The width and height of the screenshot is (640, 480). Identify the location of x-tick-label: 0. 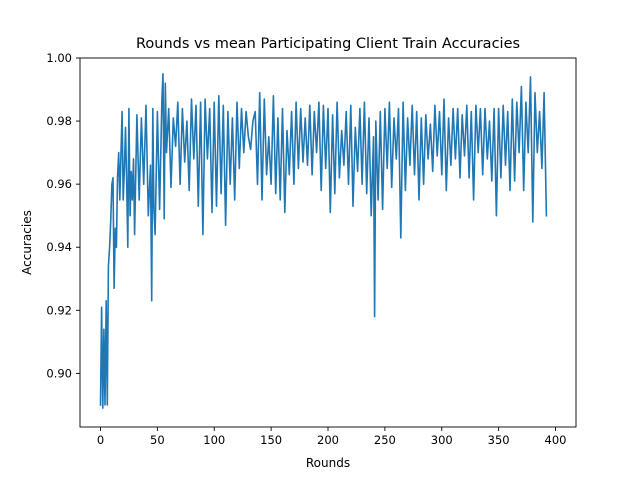
(100, 440).